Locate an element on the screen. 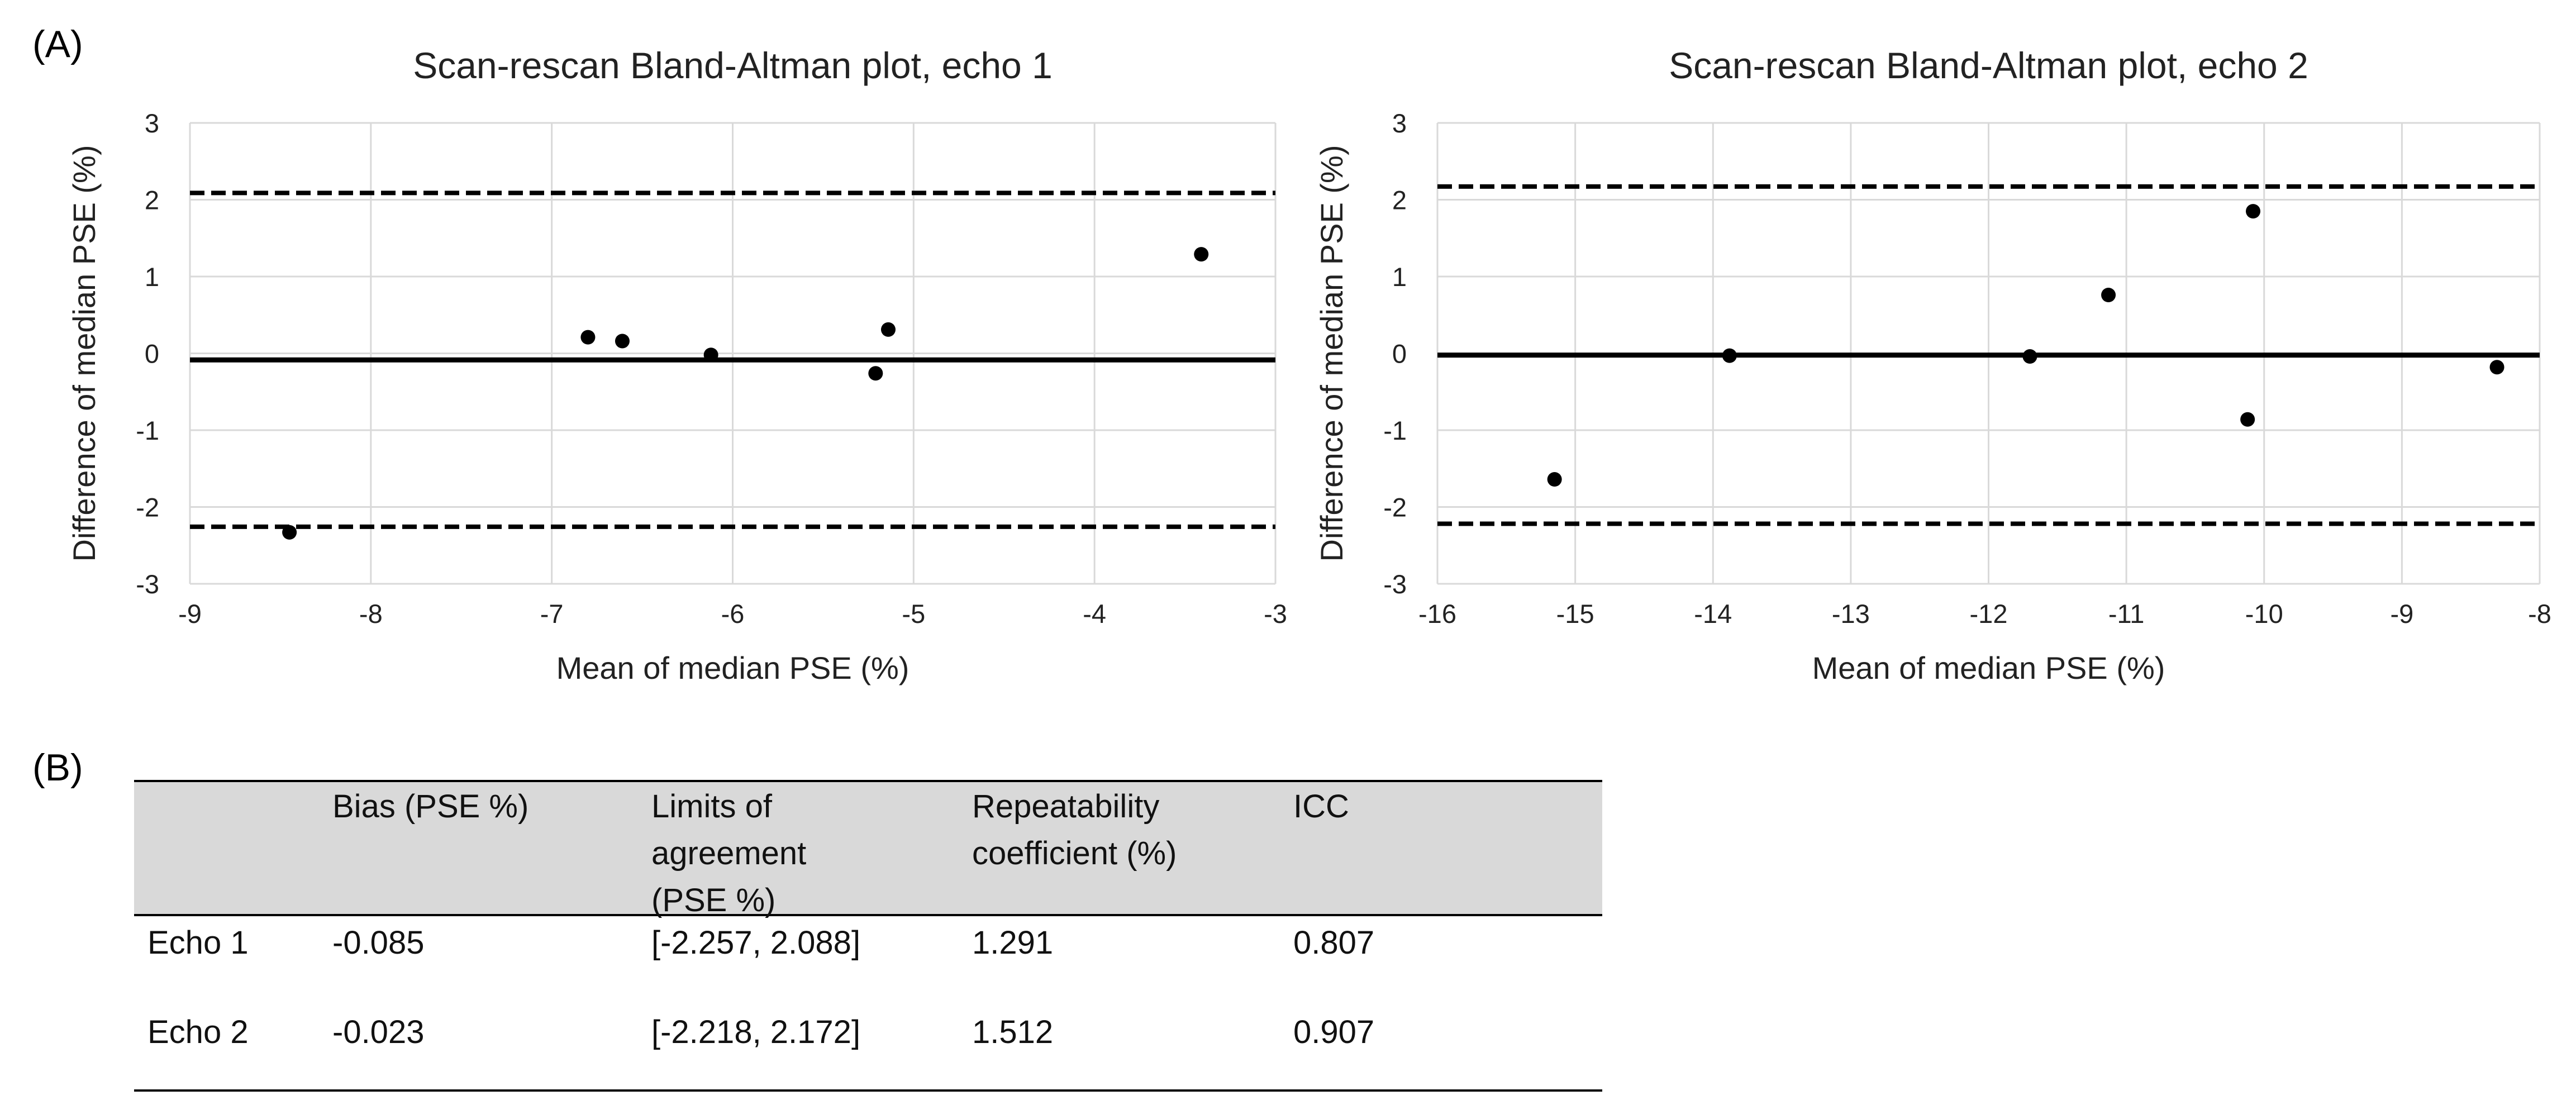 The width and height of the screenshot is (2576, 1119). chart-title: Scan-rescan Bland-Altman plot, echo 1 is located at coordinates (733, 65).